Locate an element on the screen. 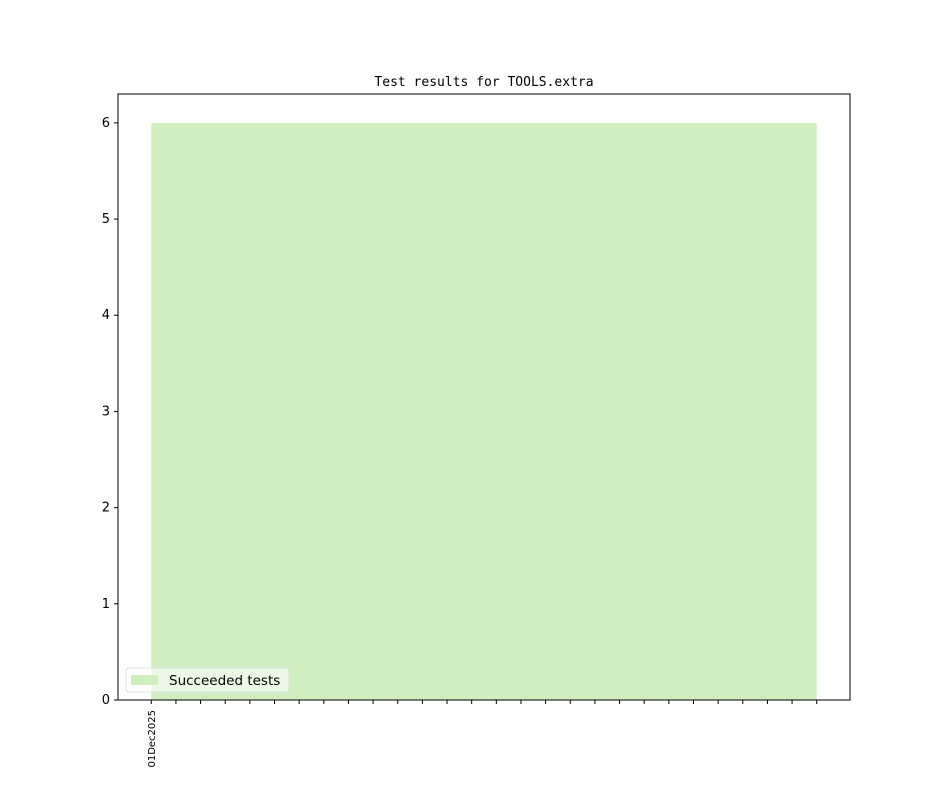 The image size is (944, 787). x-tick-label: 01Dec2025 is located at coordinates (152, 739).